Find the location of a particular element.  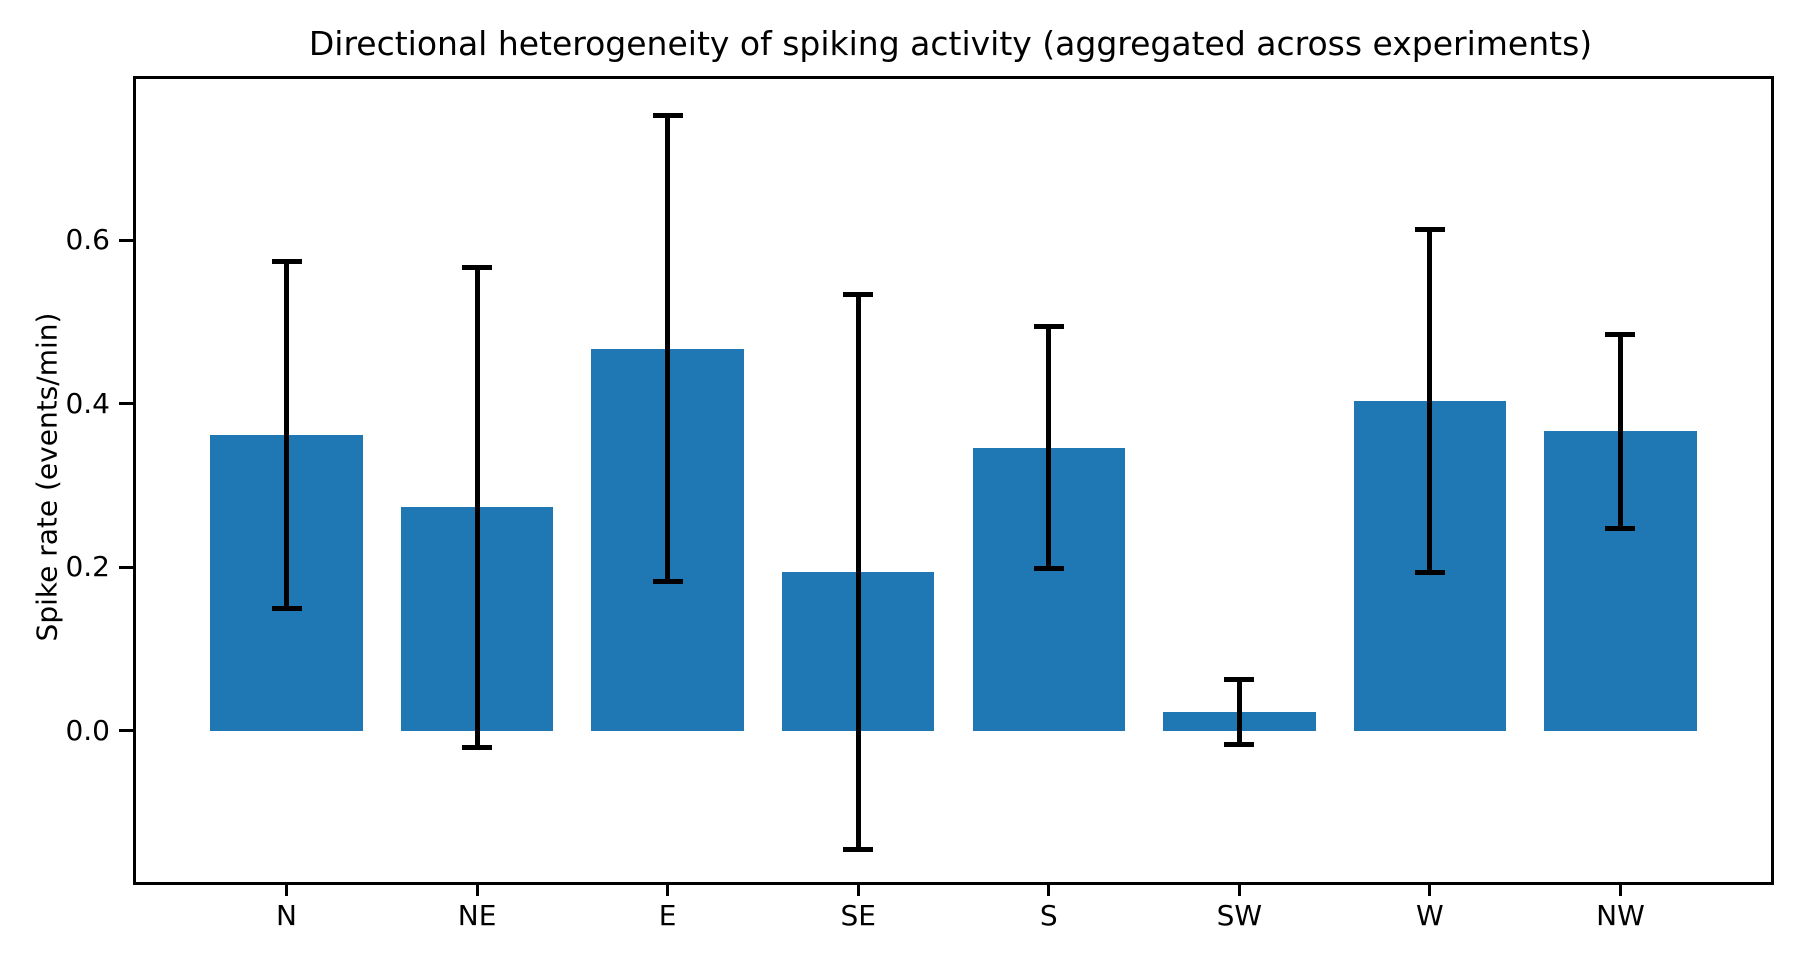

error-cap-lower-SE is located at coordinates (858, 849).